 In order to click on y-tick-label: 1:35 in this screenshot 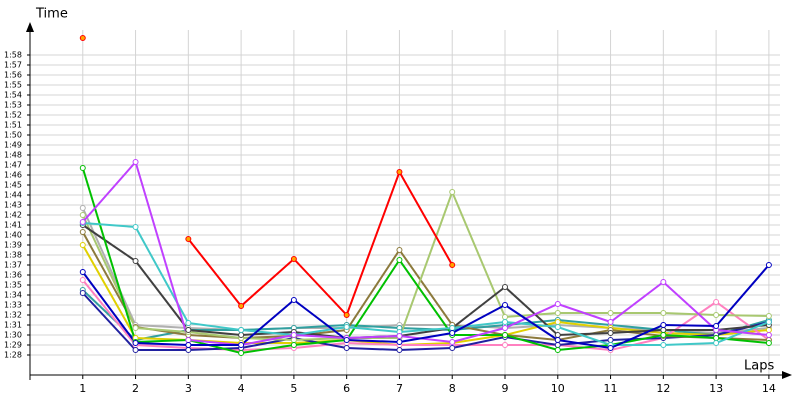, I will do `click(13, 285)`.